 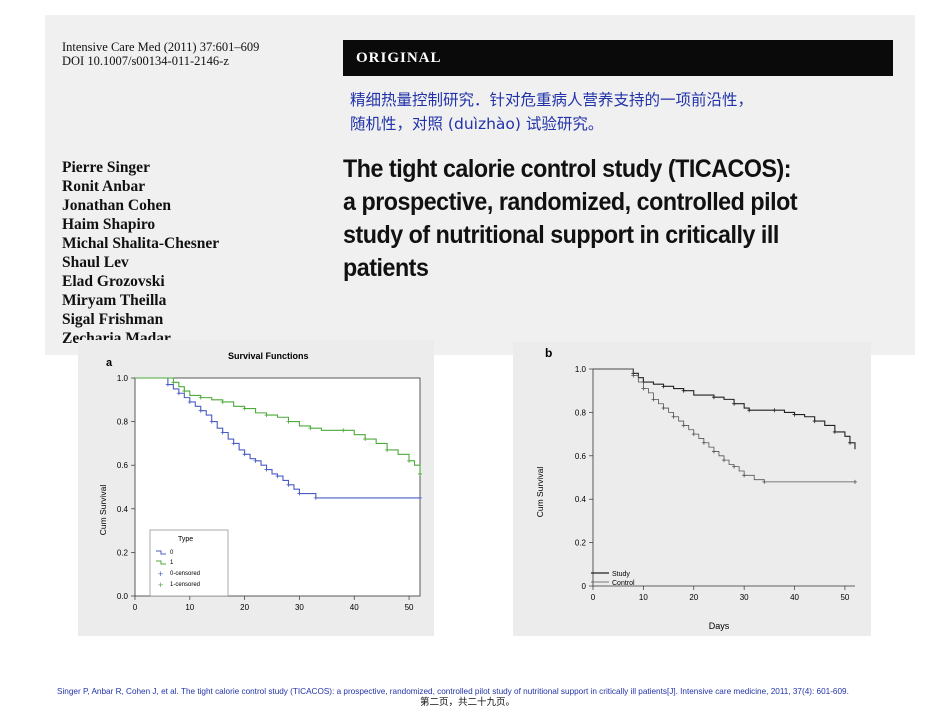 What do you see at coordinates (141, 243) in the screenshot?
I see `author-name: Michal Shalita-Chesner` at bounding box center [141, 243].